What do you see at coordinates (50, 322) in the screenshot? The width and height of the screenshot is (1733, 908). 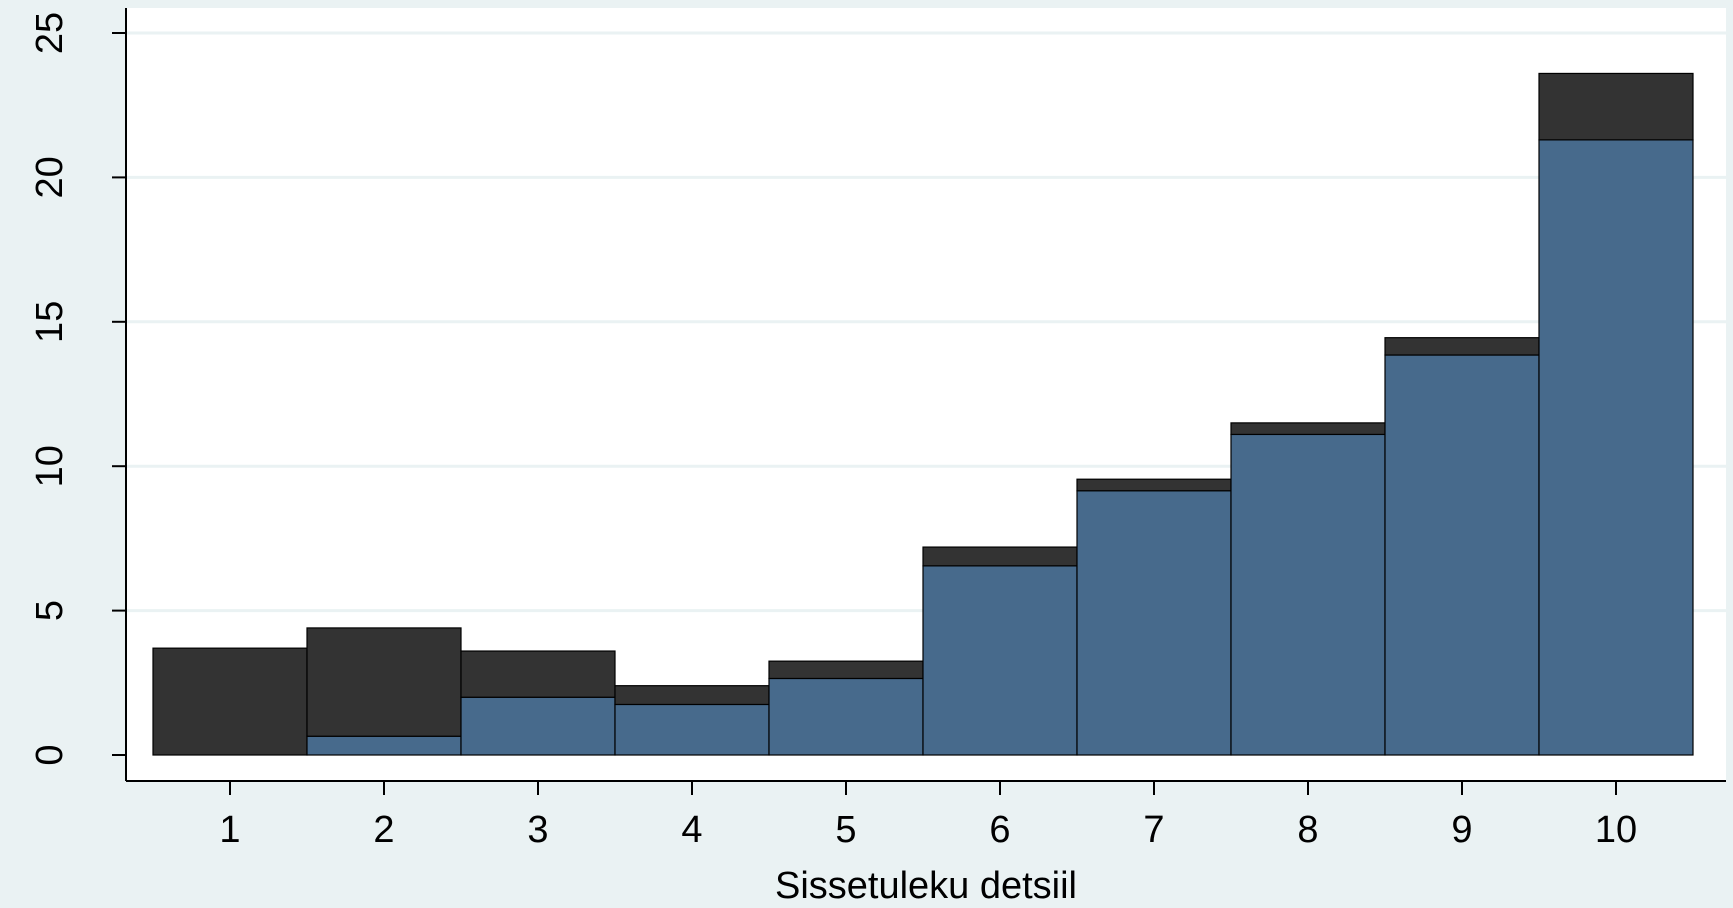 I see `y-tick-label: 15` at bounding box center [50, 322].